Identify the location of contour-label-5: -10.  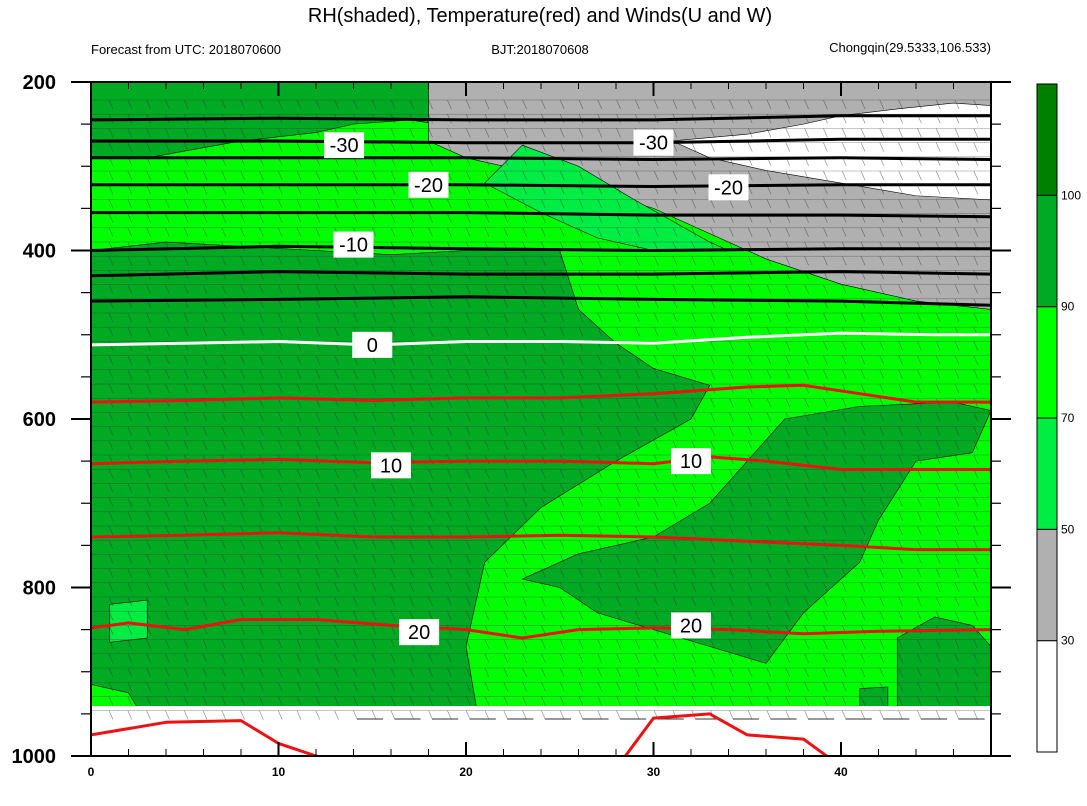
(353, 244).